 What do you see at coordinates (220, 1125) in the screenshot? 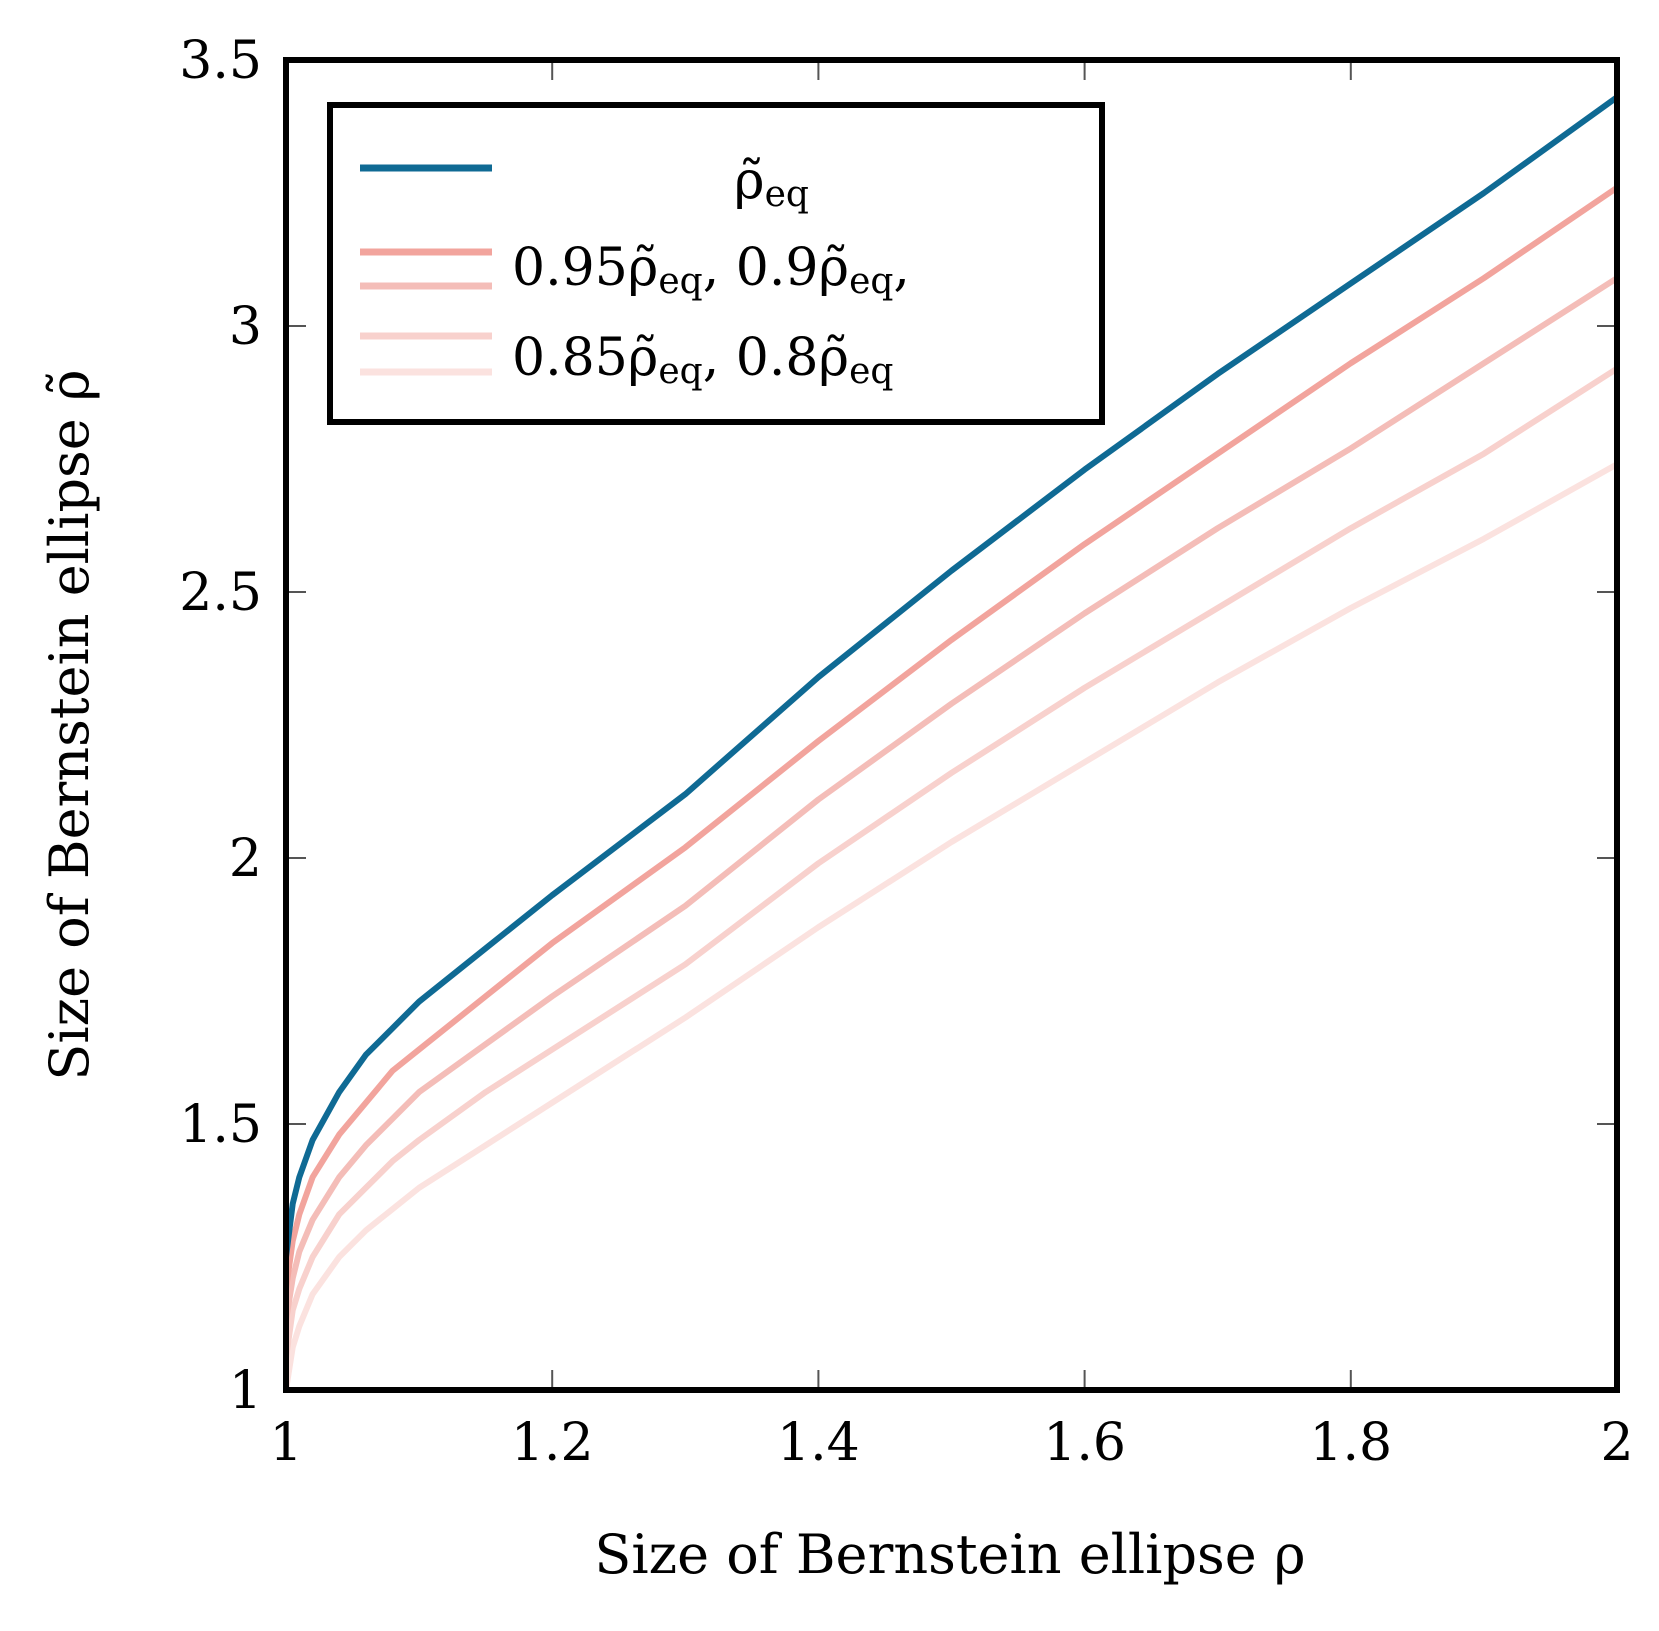
I see `y-tick-label: 1.5` at bounding box center [220, 1125].